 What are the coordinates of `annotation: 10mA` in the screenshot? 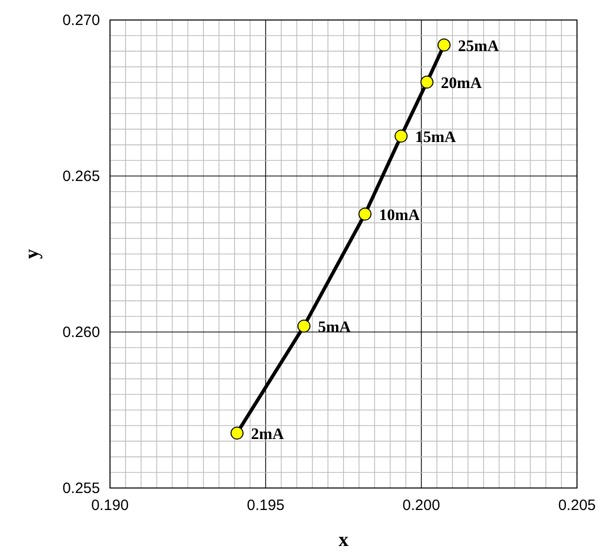 It's located at (399, 215).